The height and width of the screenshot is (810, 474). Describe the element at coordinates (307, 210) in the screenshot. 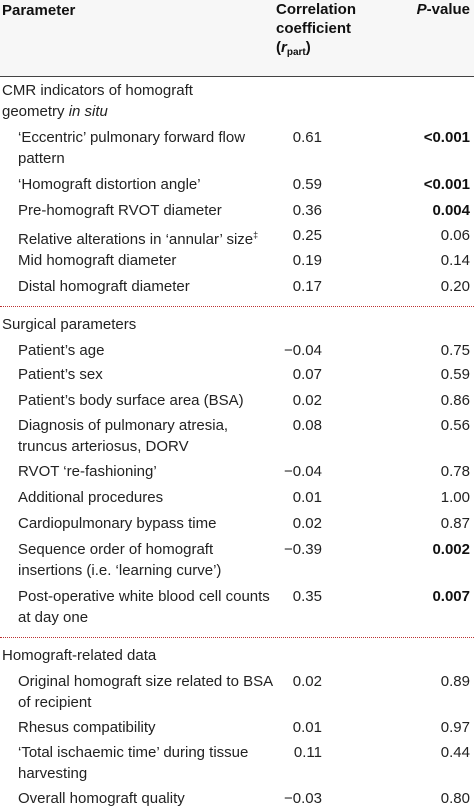

I see `row-correlation: 0.36` at that location.